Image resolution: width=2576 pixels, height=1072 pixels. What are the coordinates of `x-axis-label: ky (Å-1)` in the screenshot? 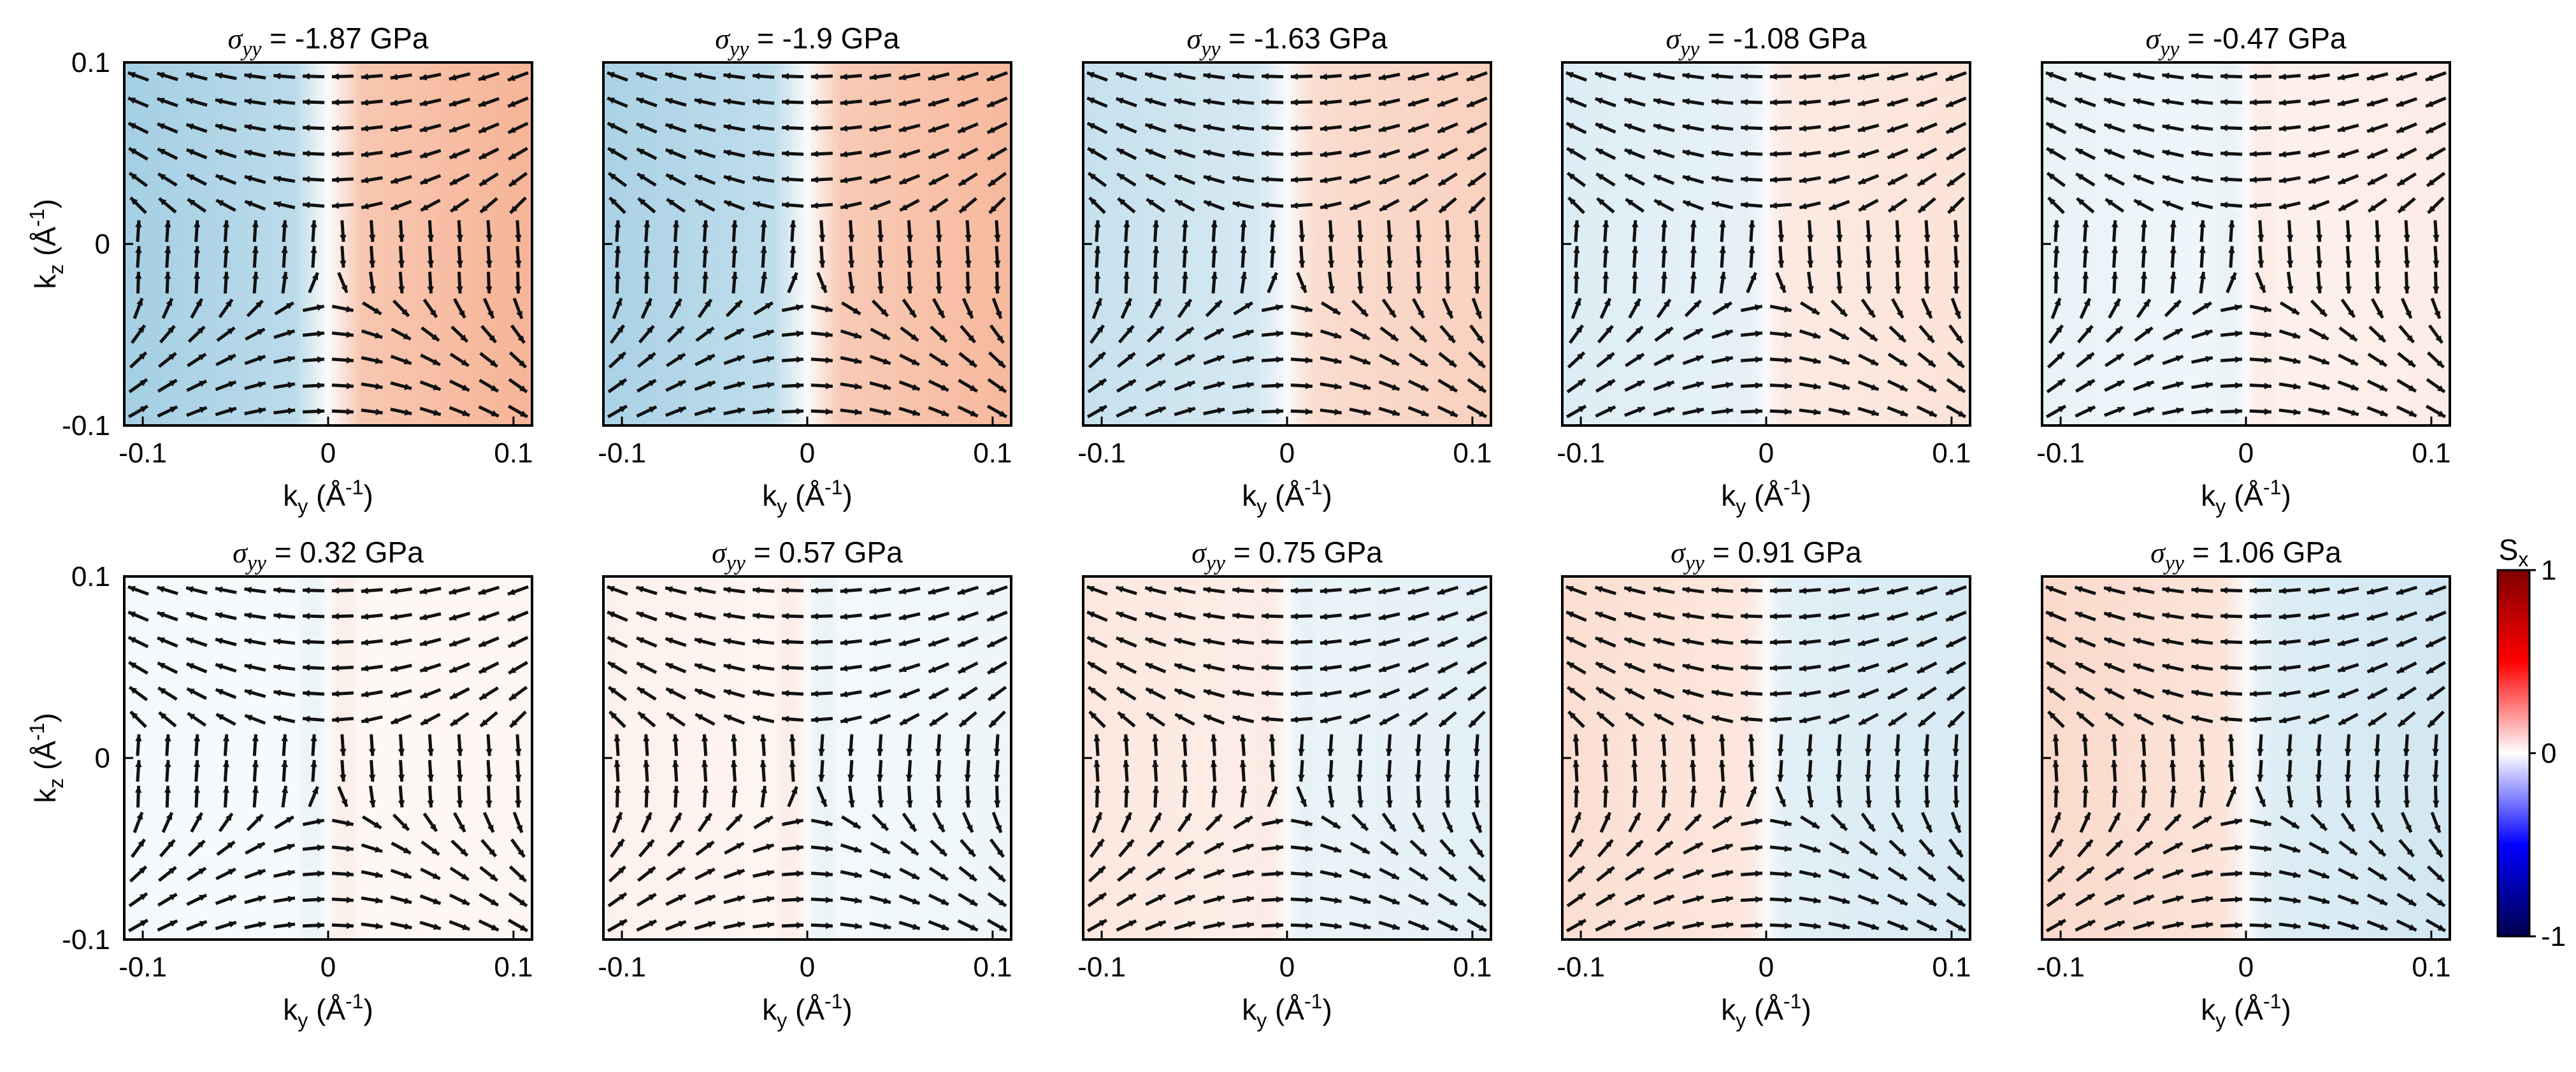 It's located at (328, 1011).